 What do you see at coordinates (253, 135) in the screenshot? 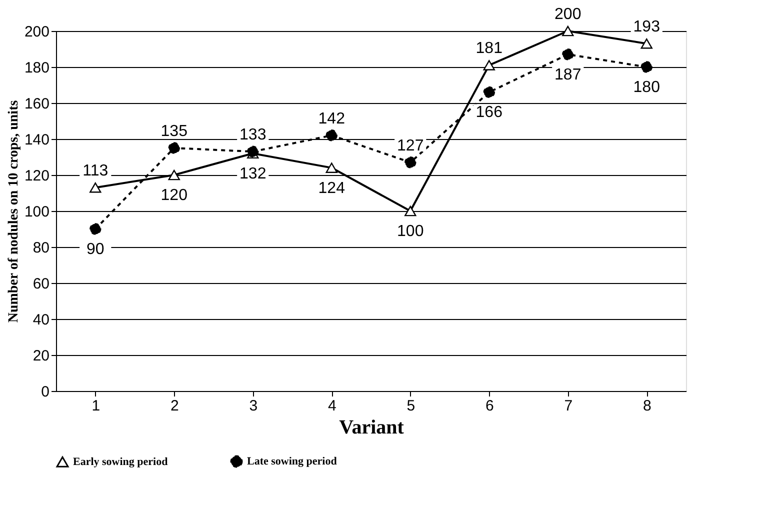
I see `data-label: 133` at bounding box center [253, 135].